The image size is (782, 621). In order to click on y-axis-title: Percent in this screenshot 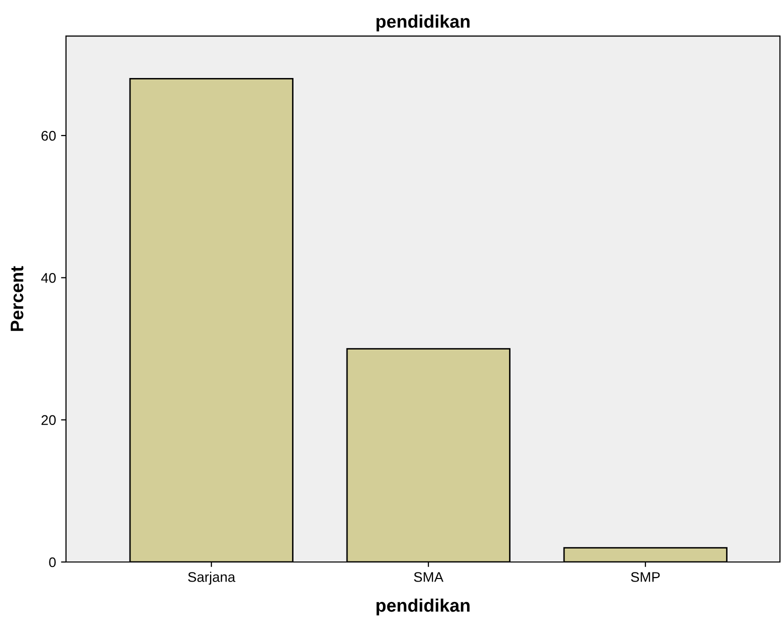, I will do `click(17, 298)`.